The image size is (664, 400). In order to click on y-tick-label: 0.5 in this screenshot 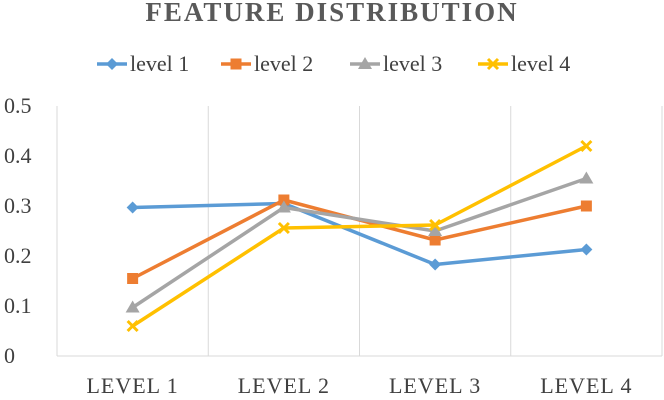, I will do `click(18, 105)`.